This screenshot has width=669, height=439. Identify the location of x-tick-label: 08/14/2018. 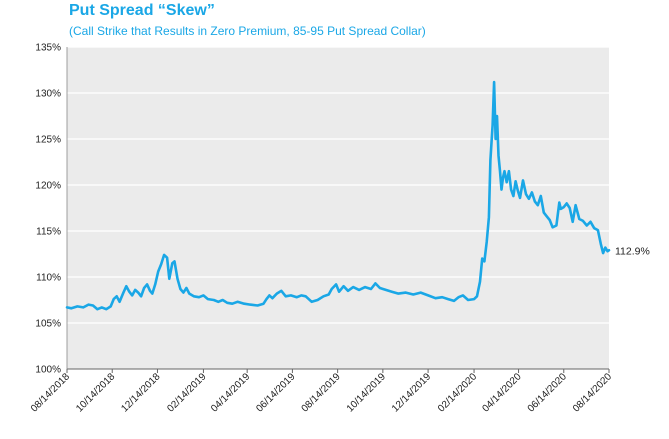
(50, 392).